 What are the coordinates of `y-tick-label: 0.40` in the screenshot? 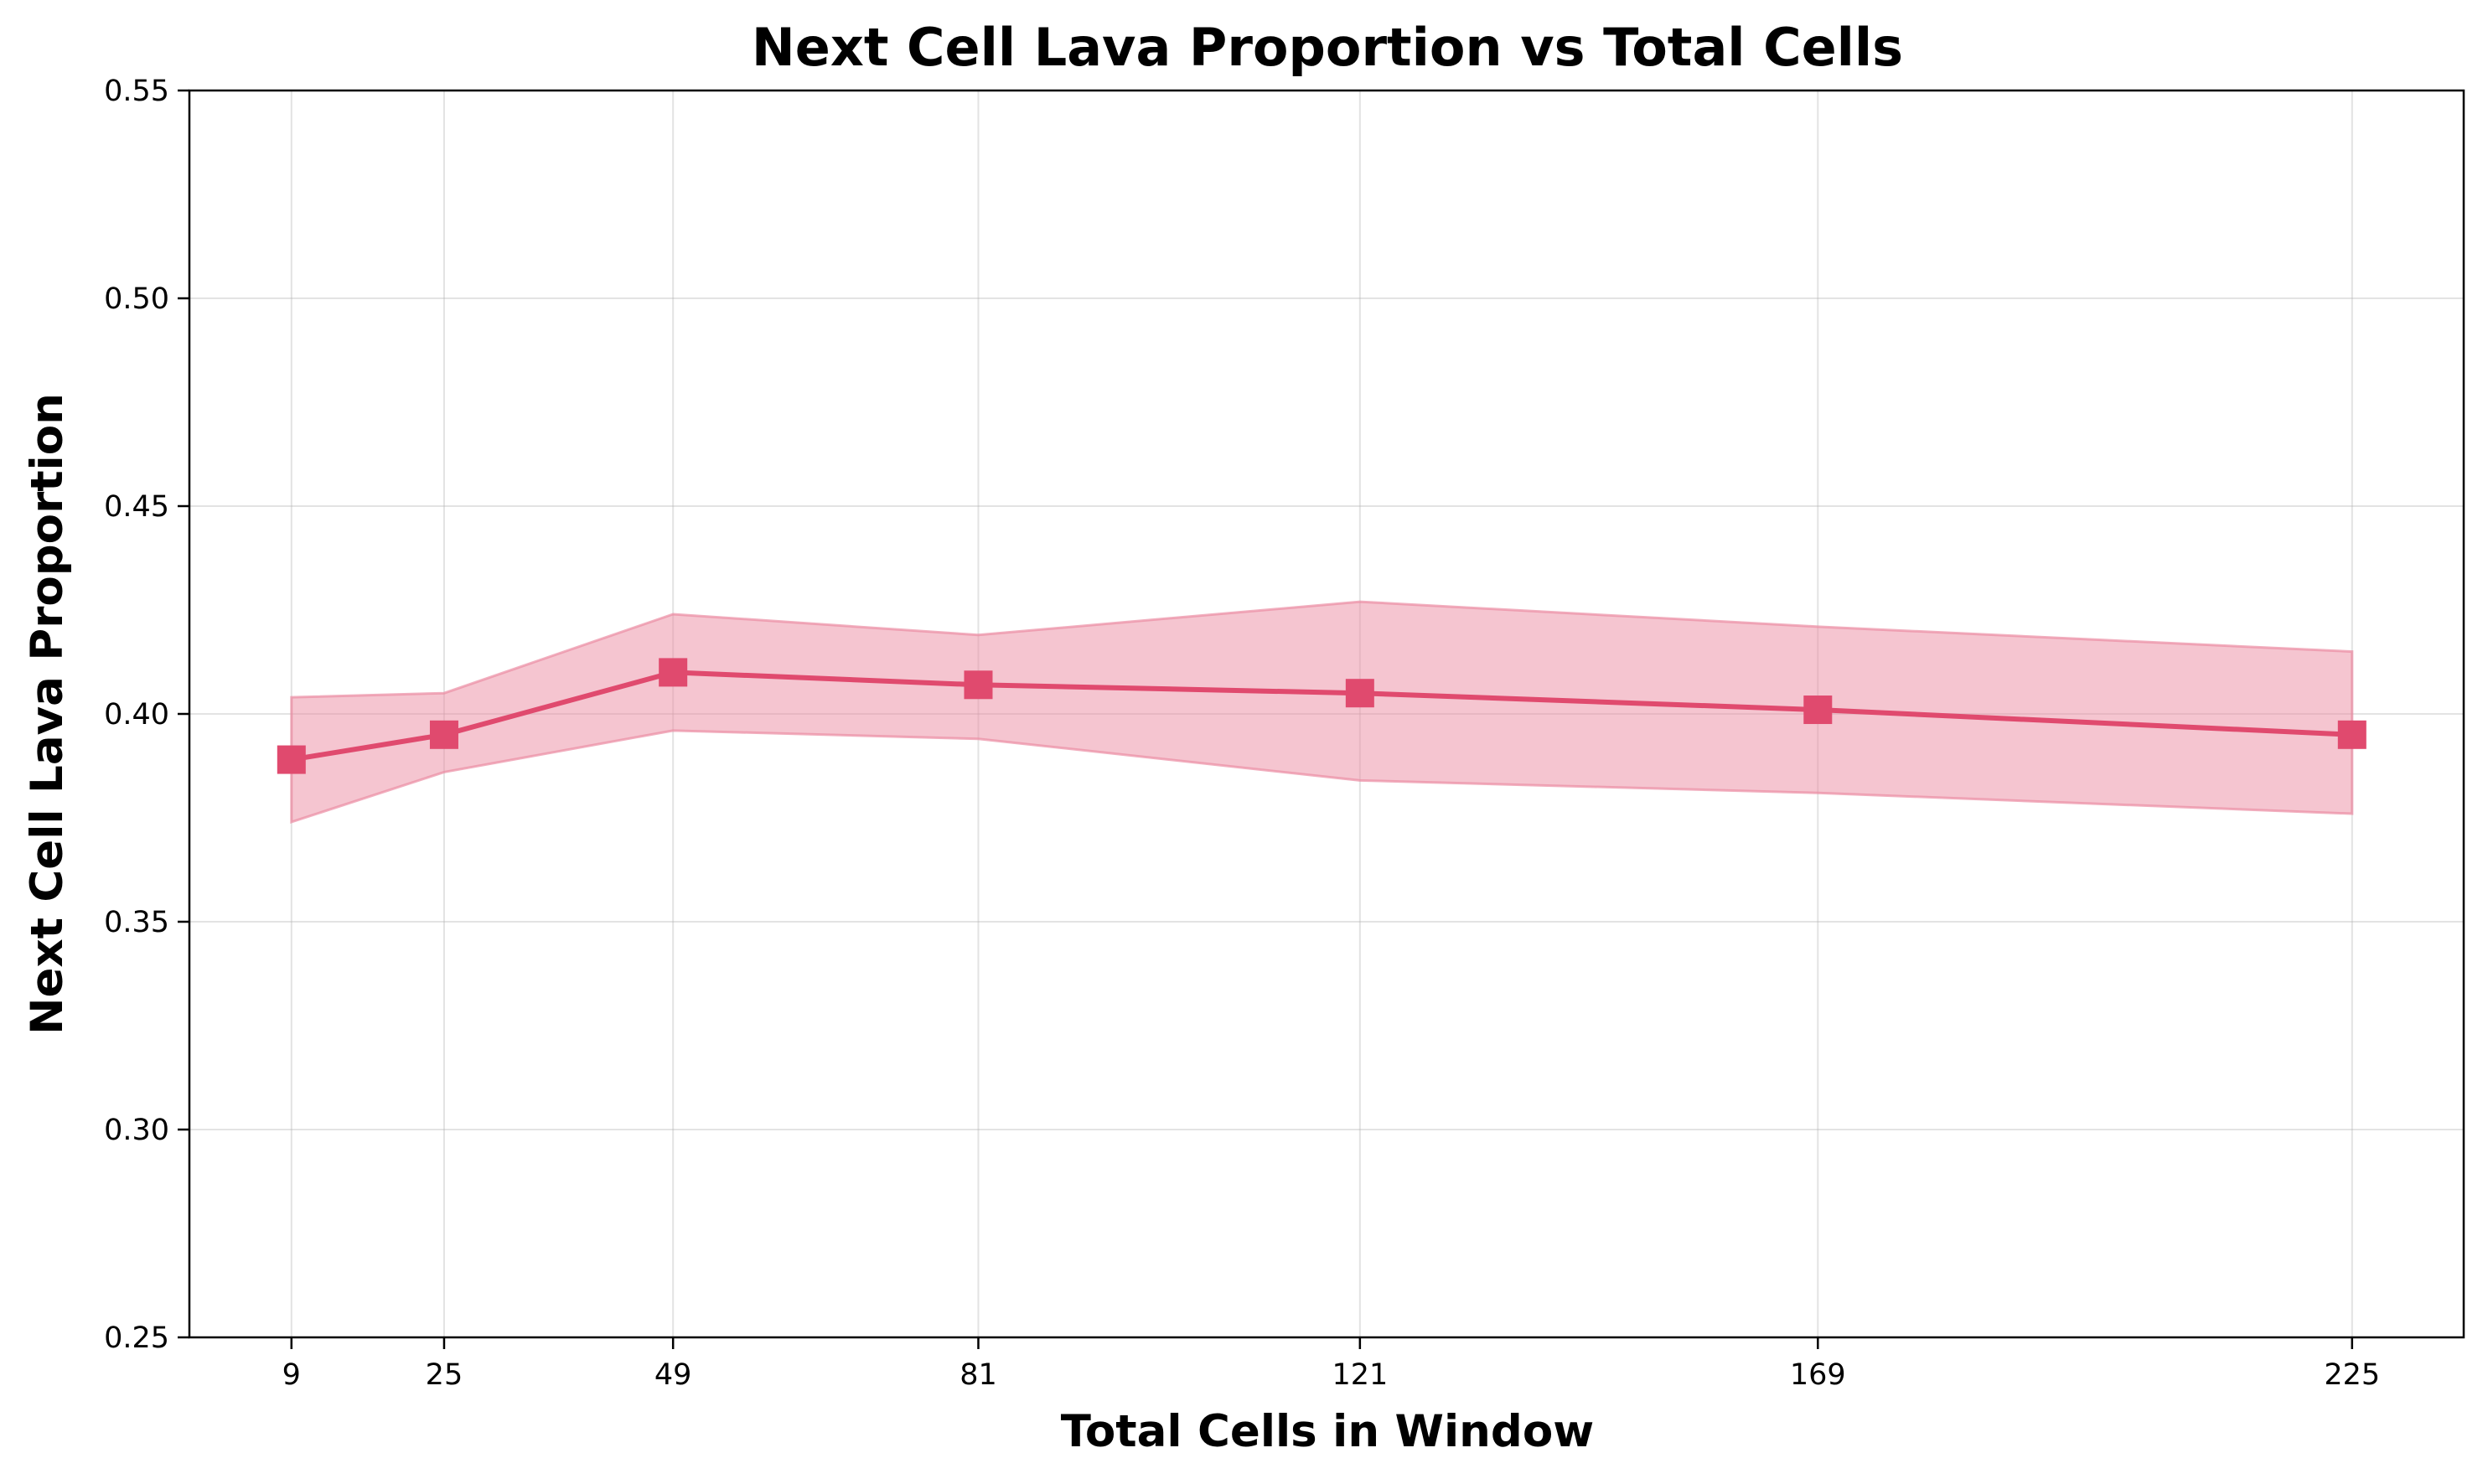 It's located at (136, 715).